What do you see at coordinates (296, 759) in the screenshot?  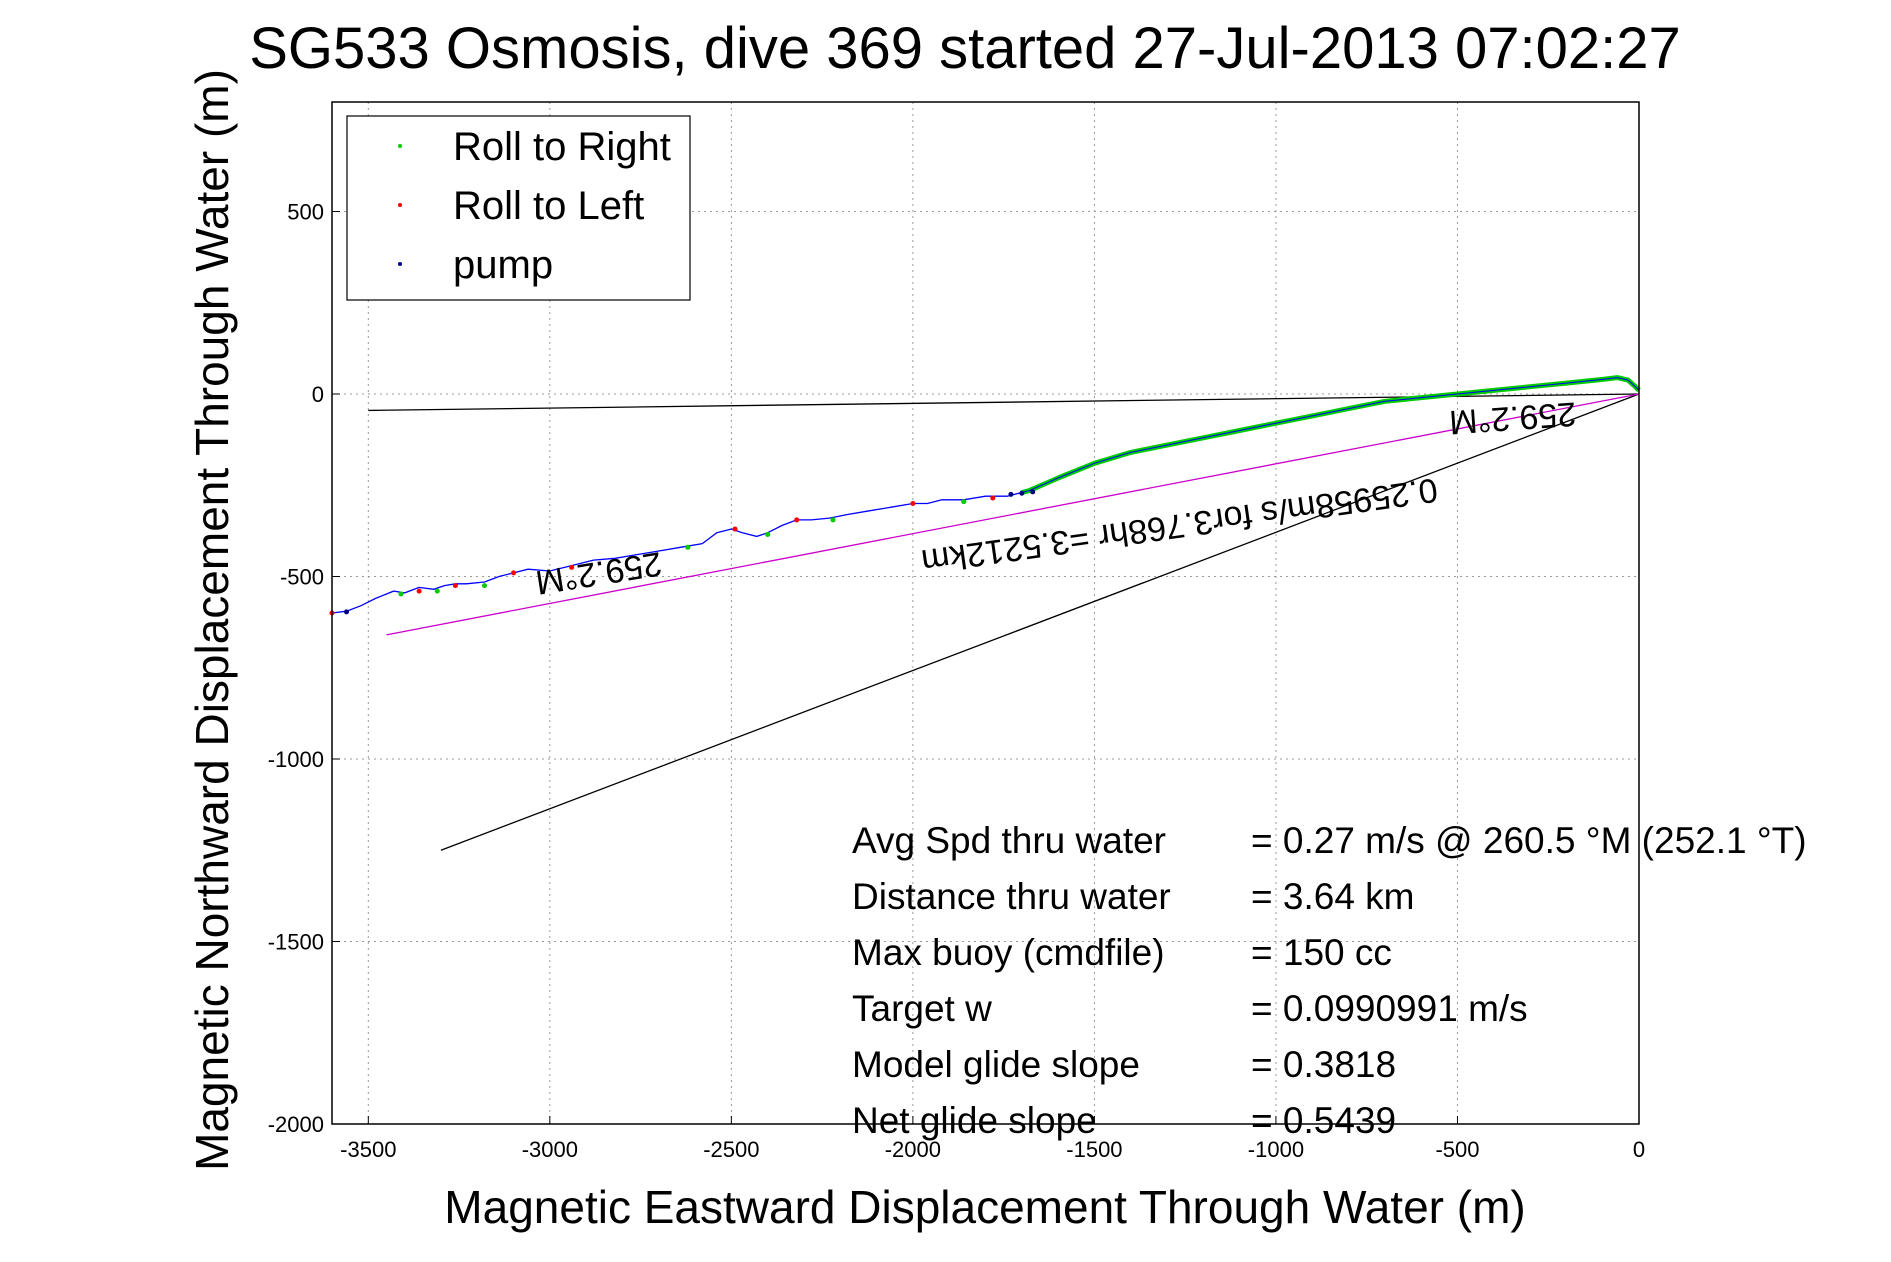 I see `y-tick-label: -1000` at bounding box center [296, 759].